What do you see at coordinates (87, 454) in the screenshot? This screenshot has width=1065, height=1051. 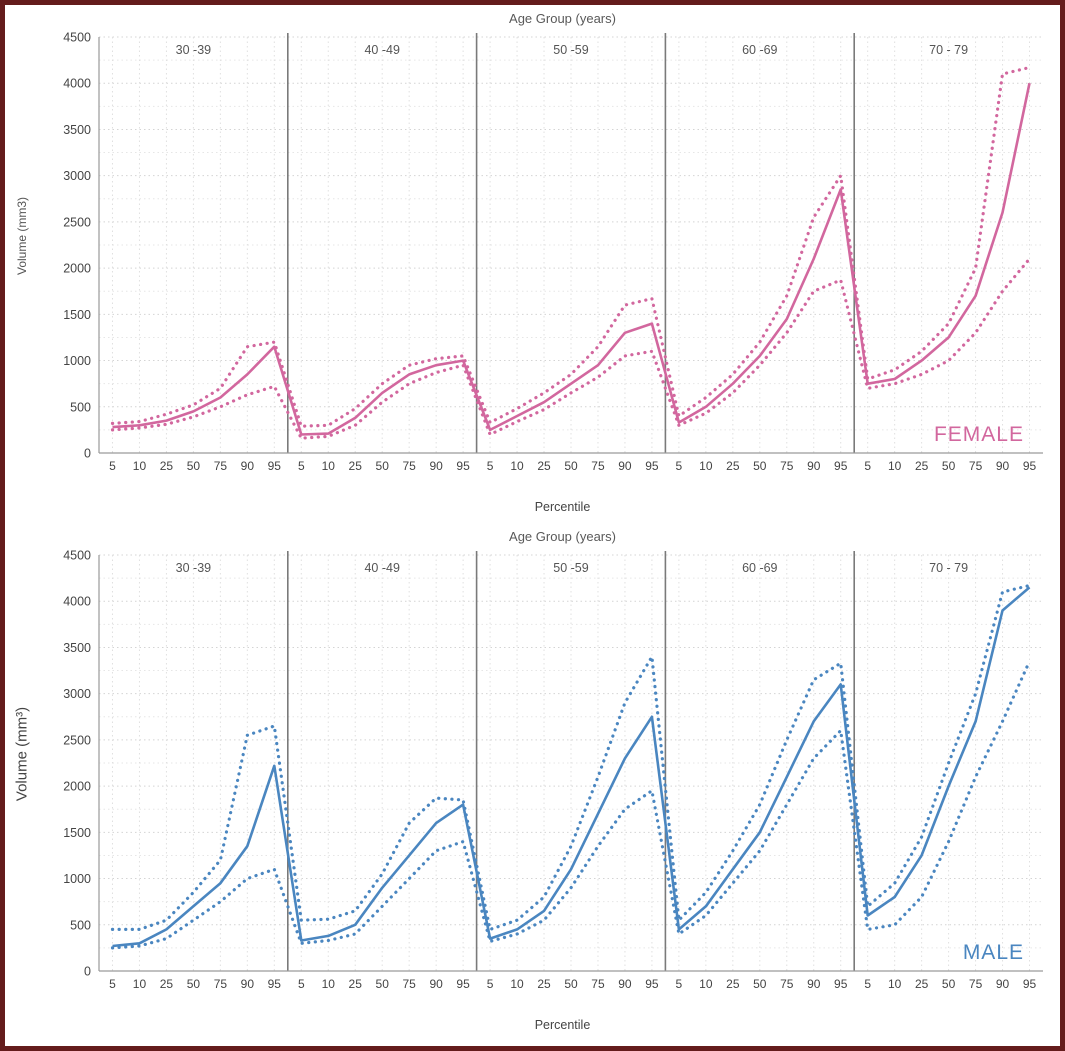 I see `svg-text: 0` at bounding box center [87, 454].